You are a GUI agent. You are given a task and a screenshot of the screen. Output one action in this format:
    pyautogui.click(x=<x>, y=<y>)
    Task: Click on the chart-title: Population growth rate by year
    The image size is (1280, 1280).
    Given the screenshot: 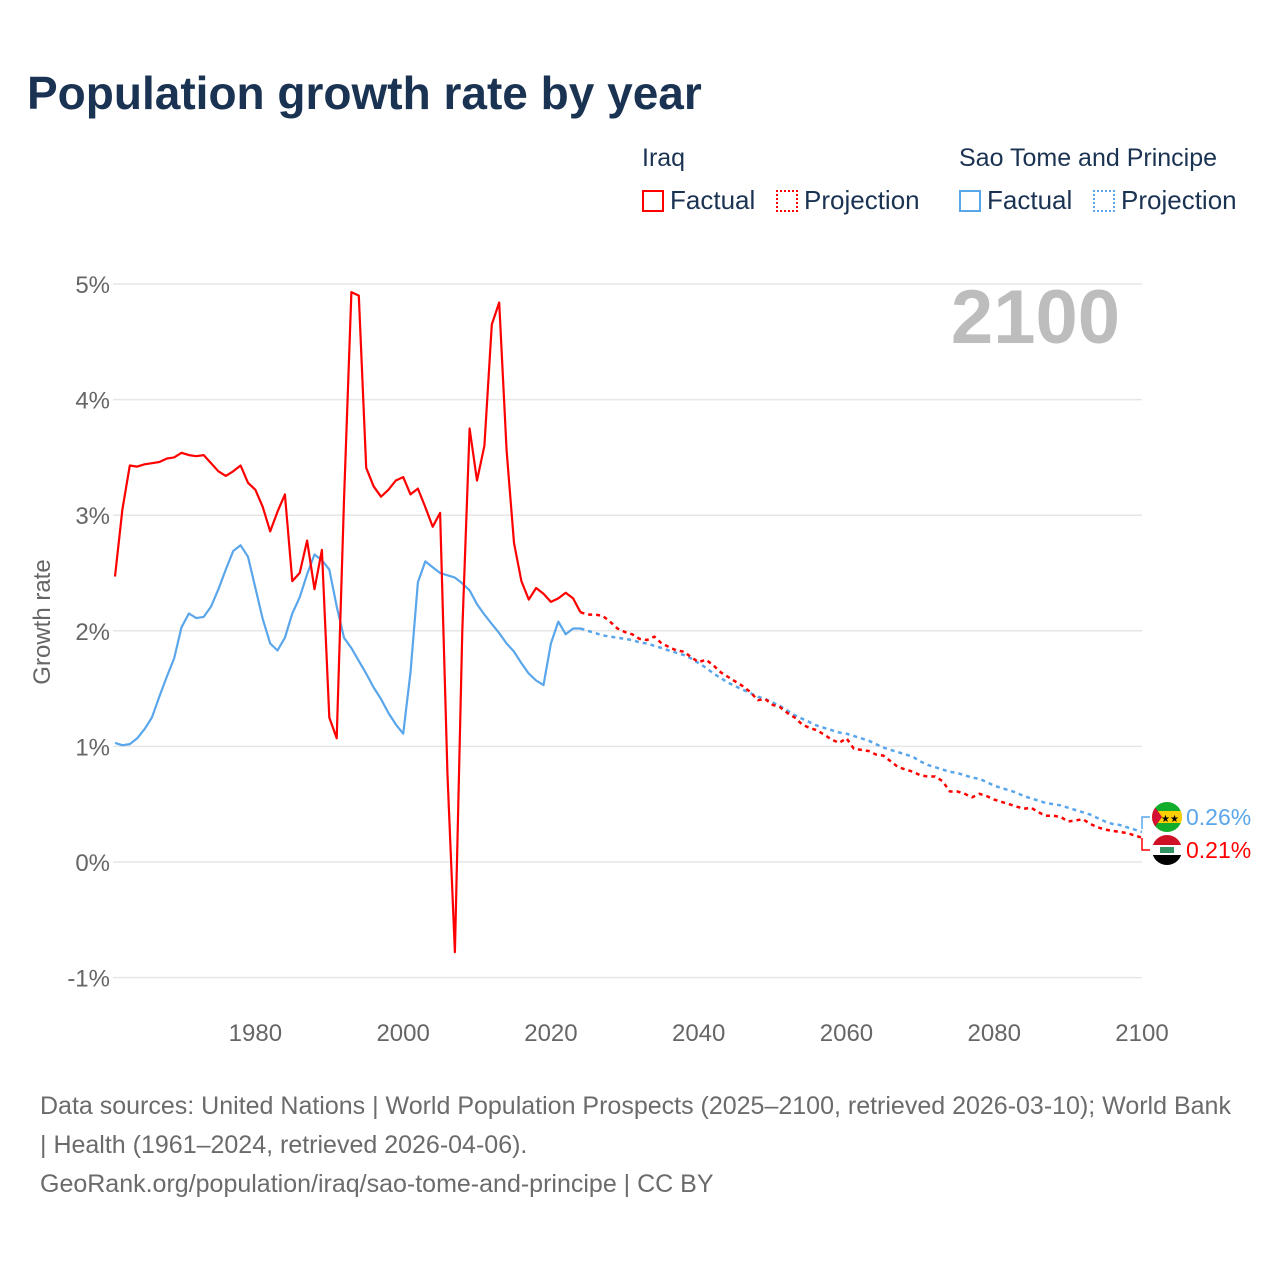 What is the action you would take?
    pyautogui.click(x=364, y=93)
    